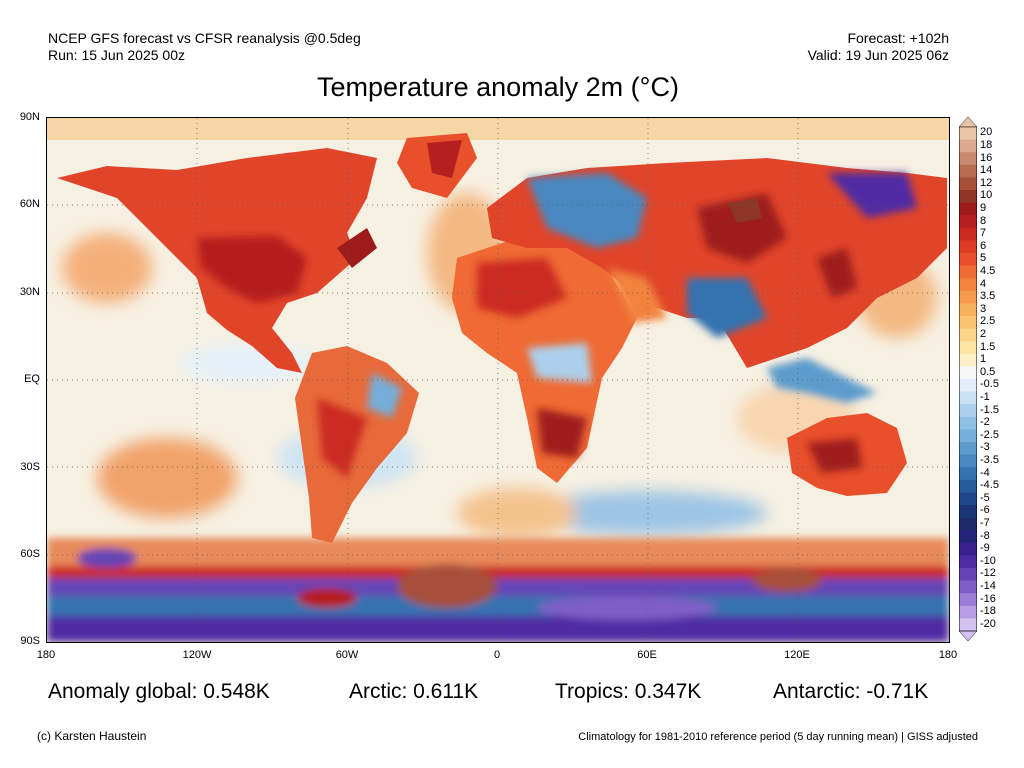 The height and width of the screenshot is (768, 1024). Describe the element at coordinates (983, 359) in the screenshot. I see `colorbar-label: 1` at that location.